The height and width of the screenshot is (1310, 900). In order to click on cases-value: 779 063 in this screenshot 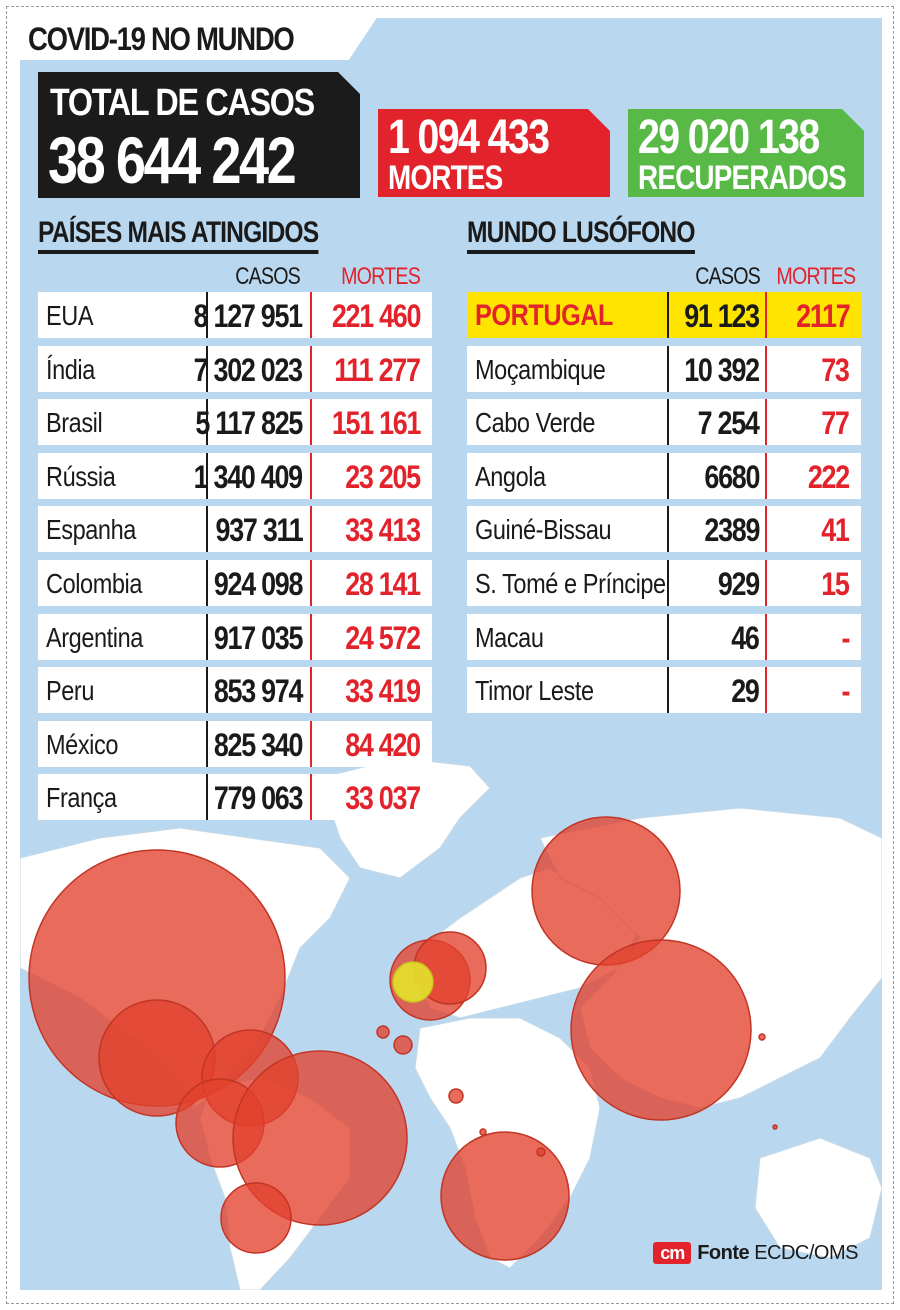, I will do `click(258, 798)`.